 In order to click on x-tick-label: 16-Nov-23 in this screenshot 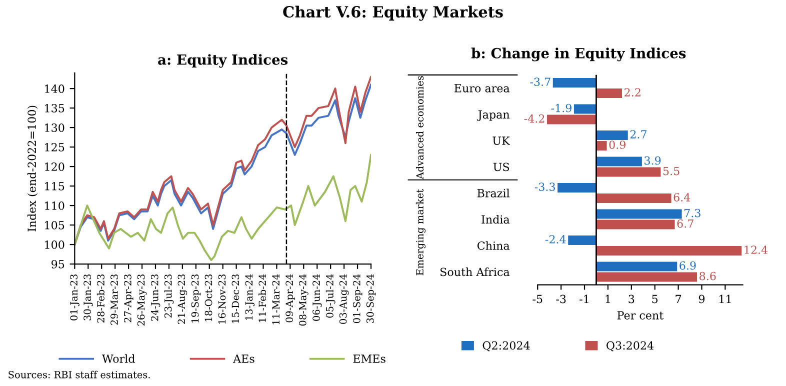, I will do `click(222, 299)`.